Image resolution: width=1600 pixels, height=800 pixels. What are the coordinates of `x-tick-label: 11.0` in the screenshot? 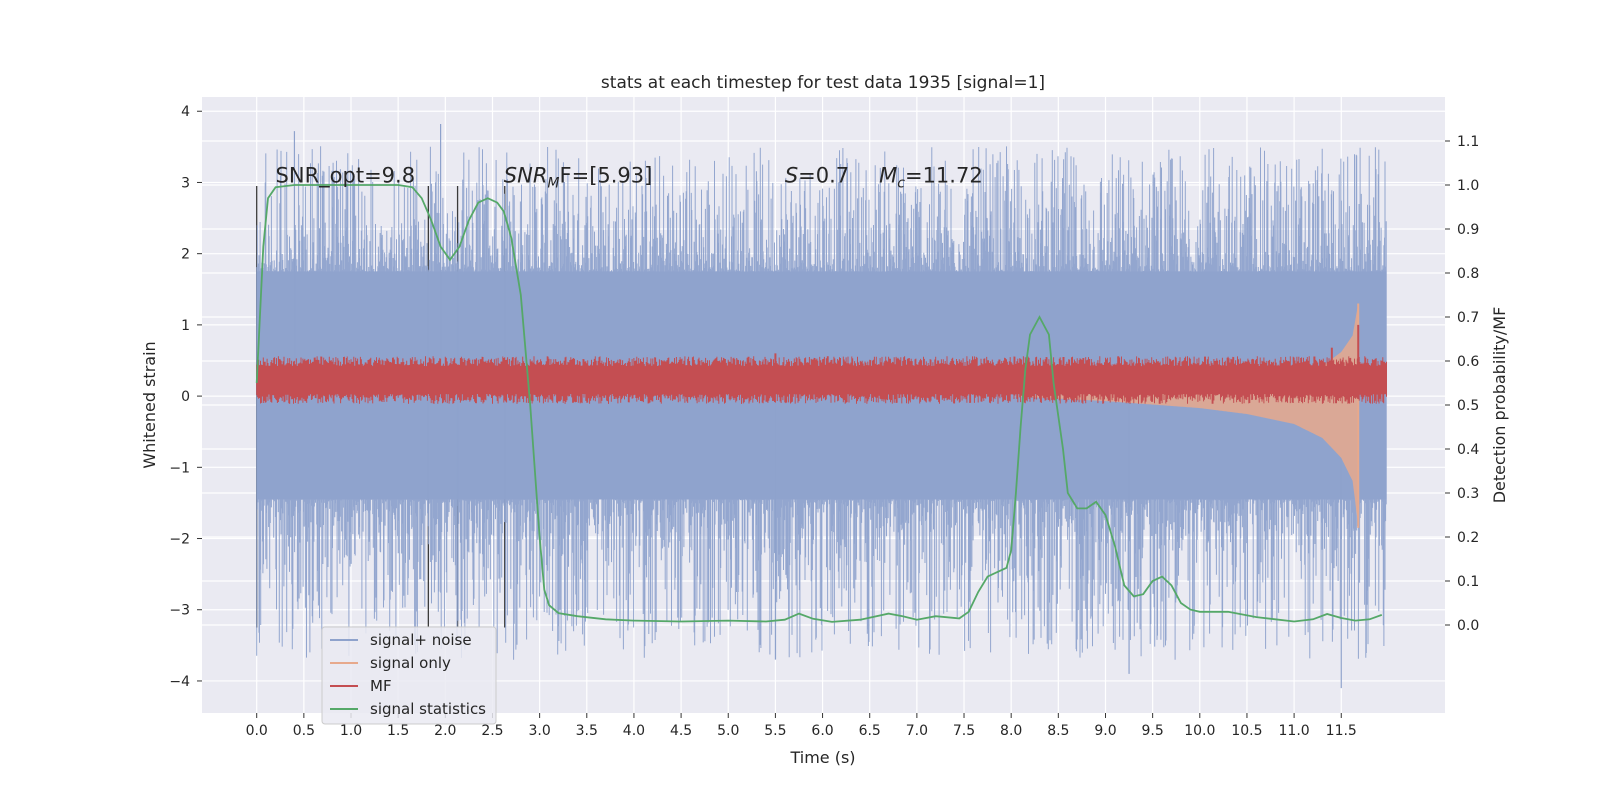 It's located at (1294, 731).